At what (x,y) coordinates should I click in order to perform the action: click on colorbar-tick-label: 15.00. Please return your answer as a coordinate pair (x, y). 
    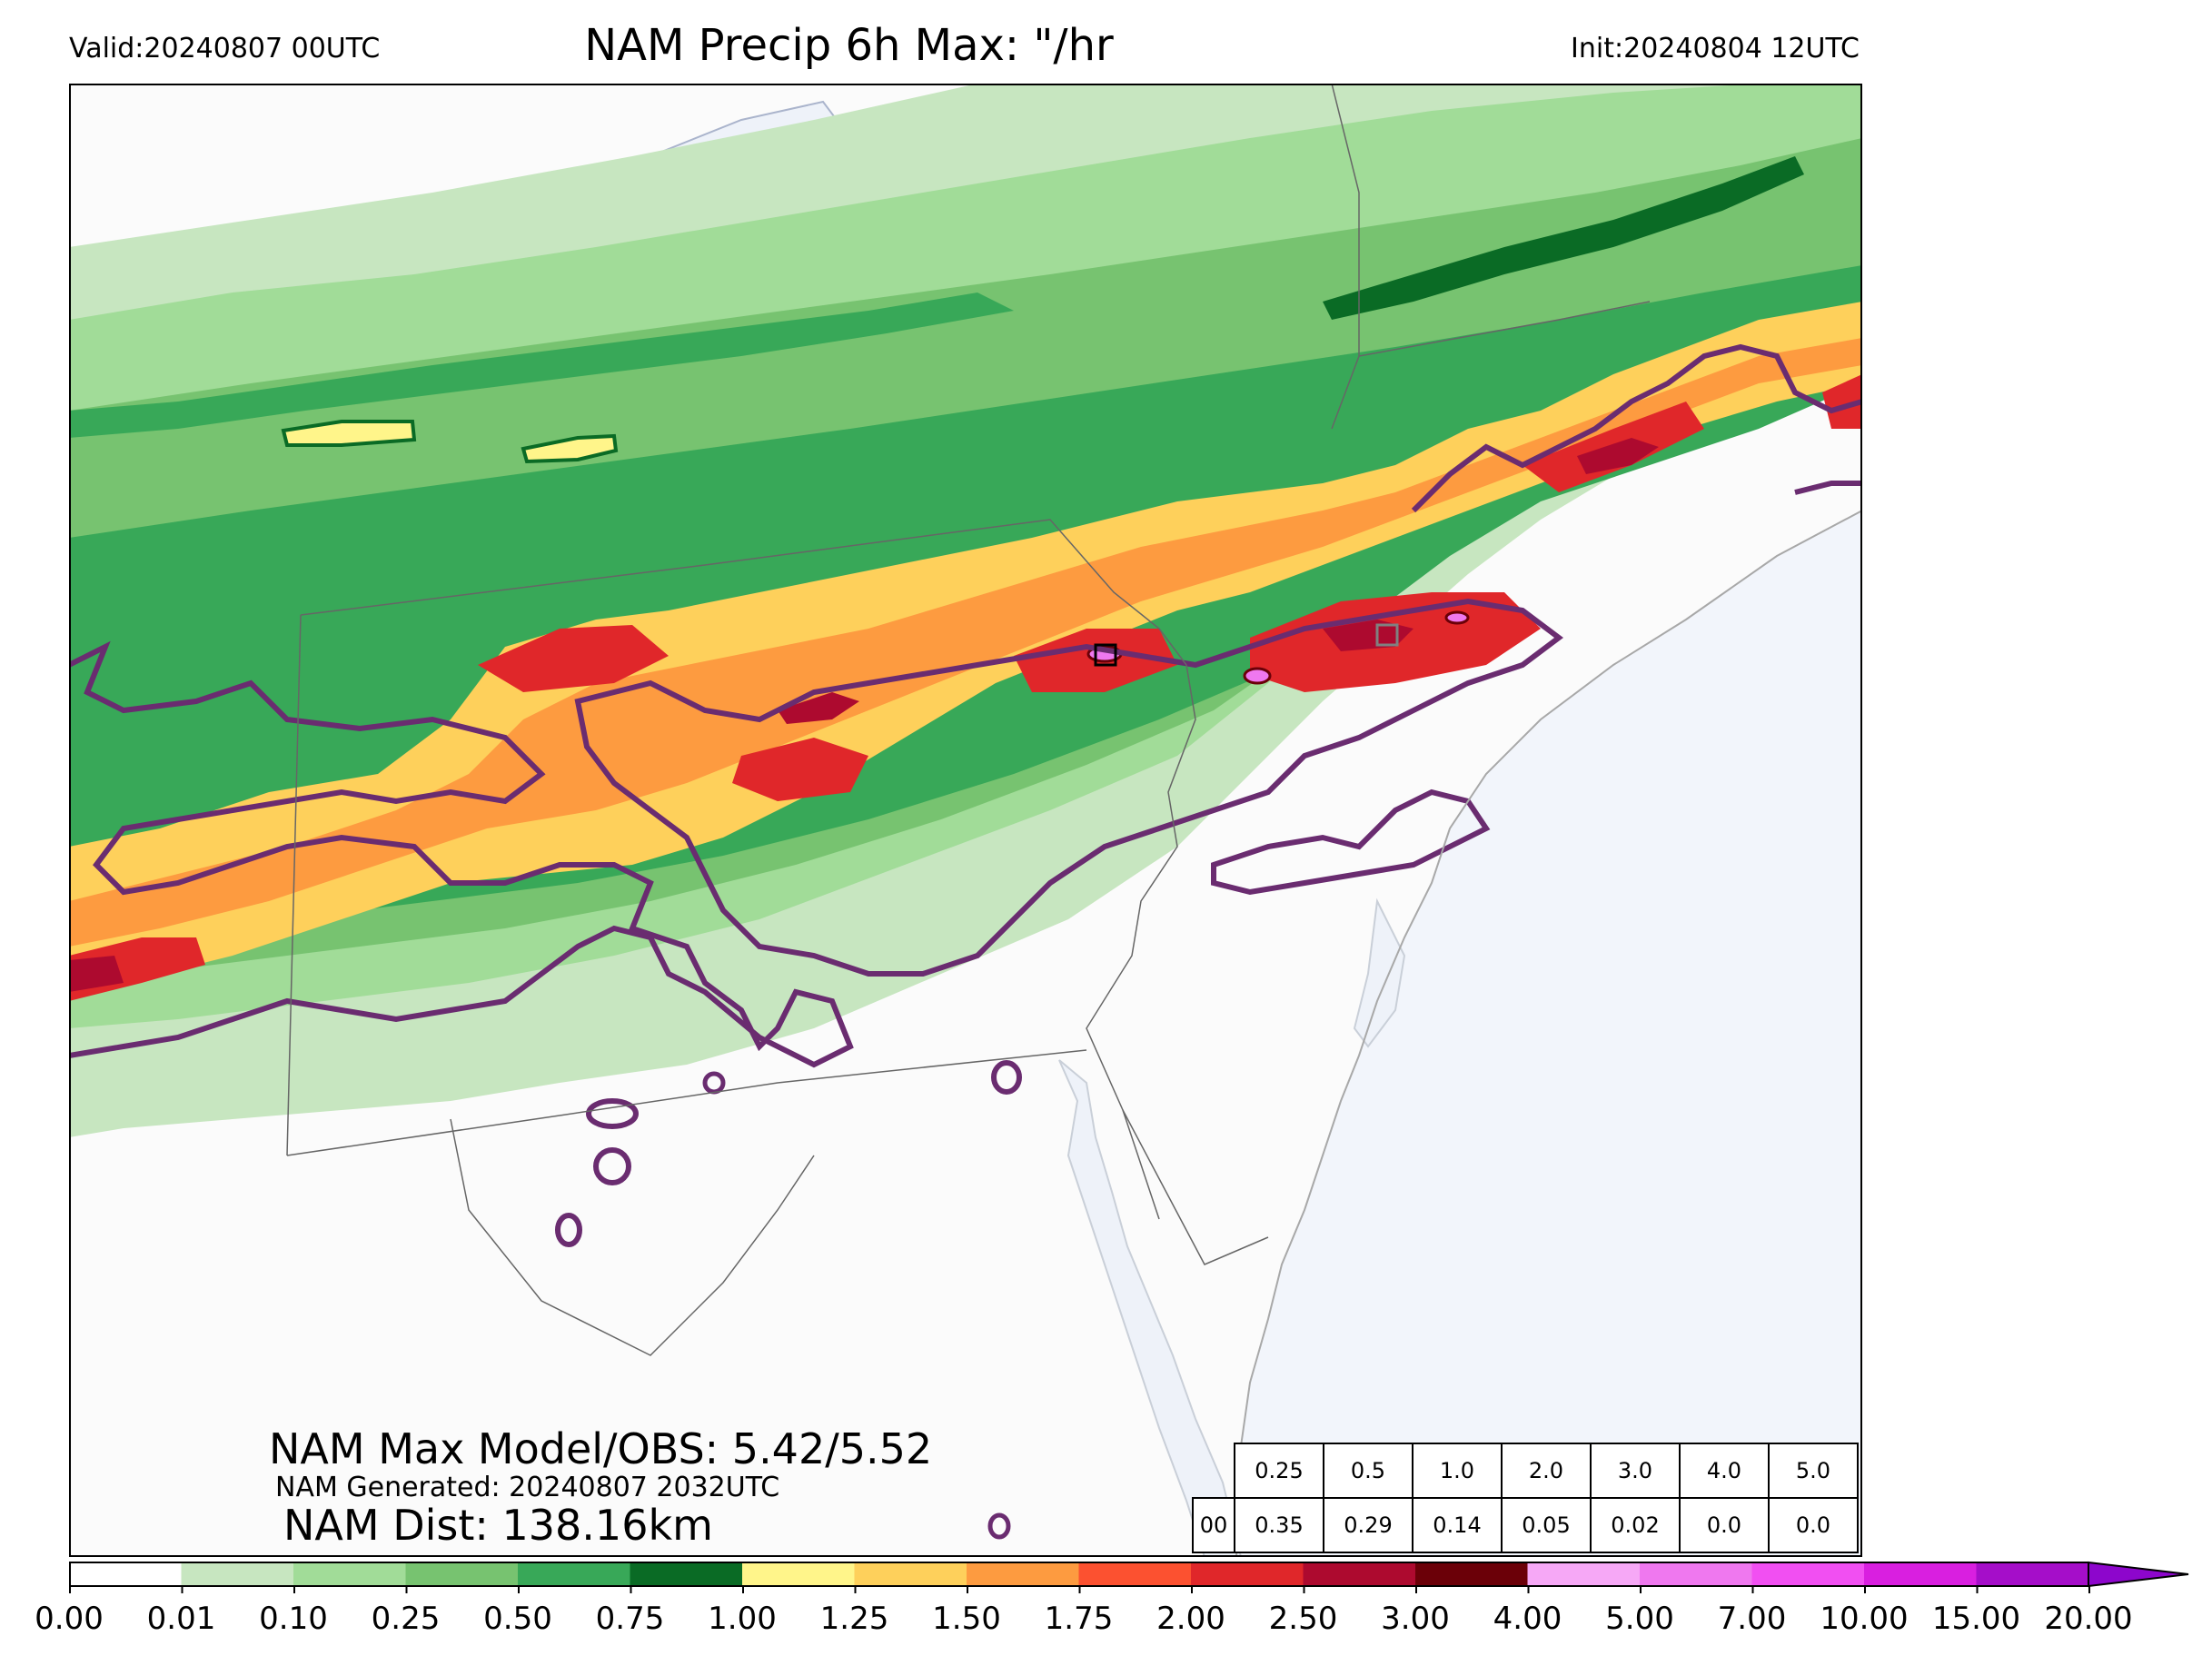
    Looking at the image, I should click on (1976, 1619).